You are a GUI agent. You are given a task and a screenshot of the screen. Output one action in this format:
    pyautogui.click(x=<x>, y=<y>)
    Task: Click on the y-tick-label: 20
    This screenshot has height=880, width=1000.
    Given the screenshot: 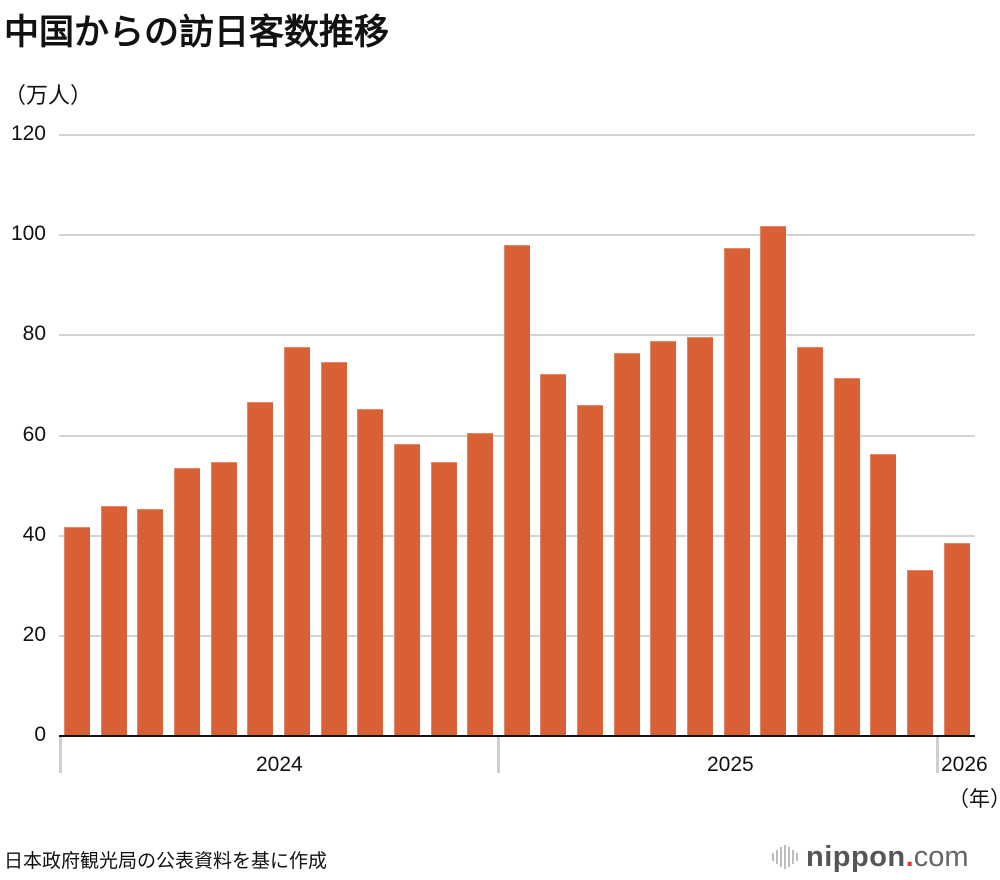 What is the action you would take?
    pyautogui.click(x=34, y=634)
    